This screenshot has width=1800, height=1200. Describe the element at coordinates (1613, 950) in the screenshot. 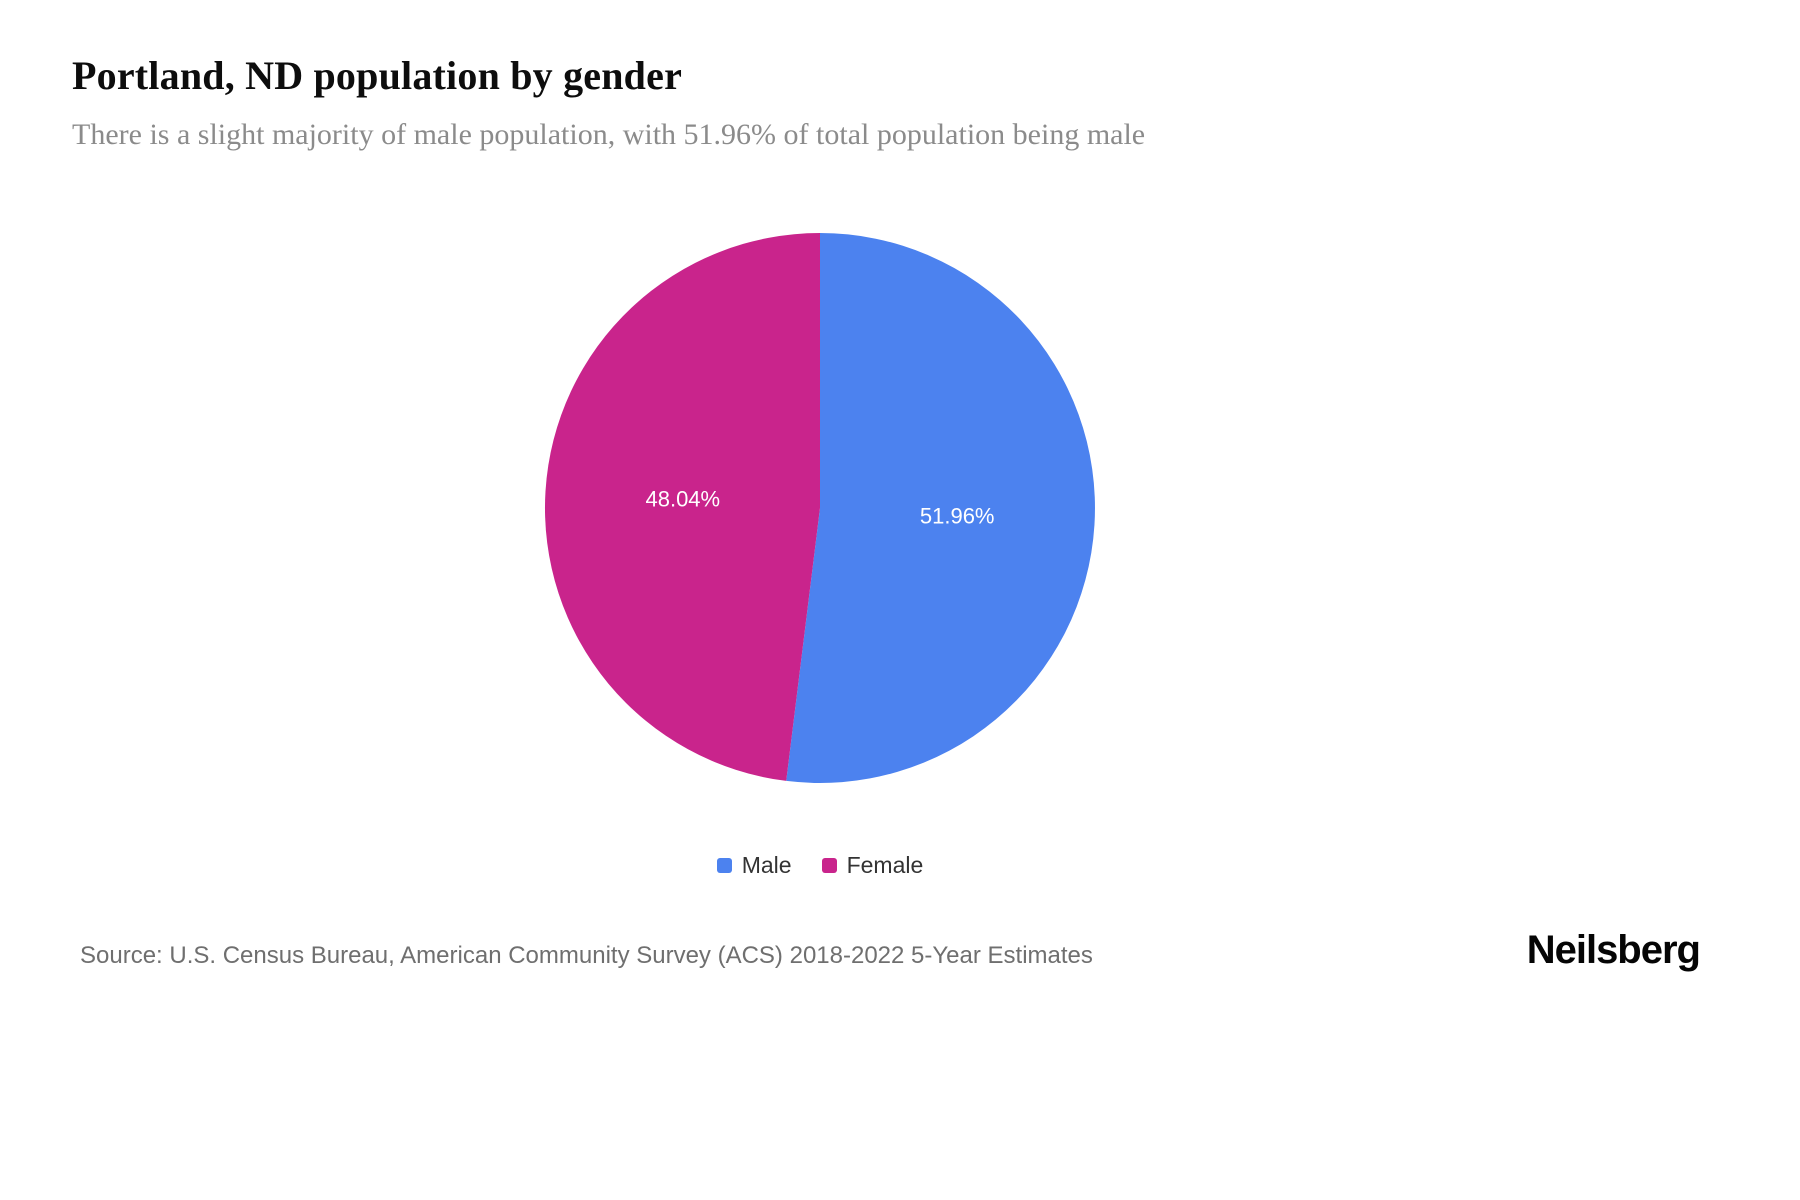

I see `brand-logo: Neilsberg` at that location.